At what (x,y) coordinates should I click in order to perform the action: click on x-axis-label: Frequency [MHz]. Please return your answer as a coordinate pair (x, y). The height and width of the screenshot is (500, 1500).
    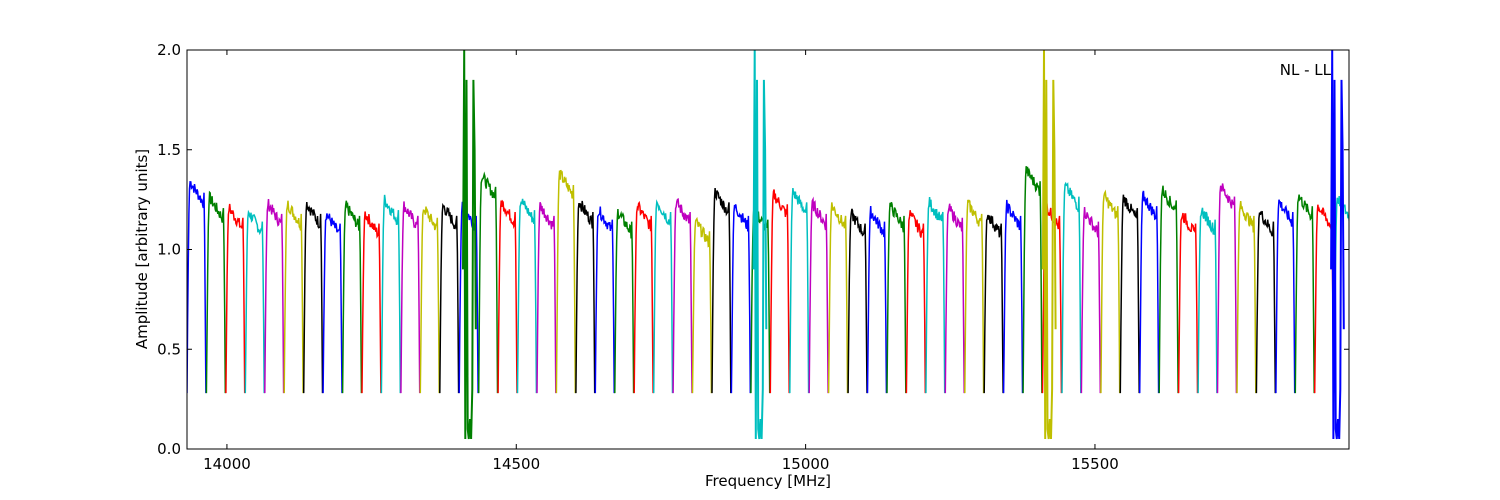
    Looking at the image, I should click on (768, 481).